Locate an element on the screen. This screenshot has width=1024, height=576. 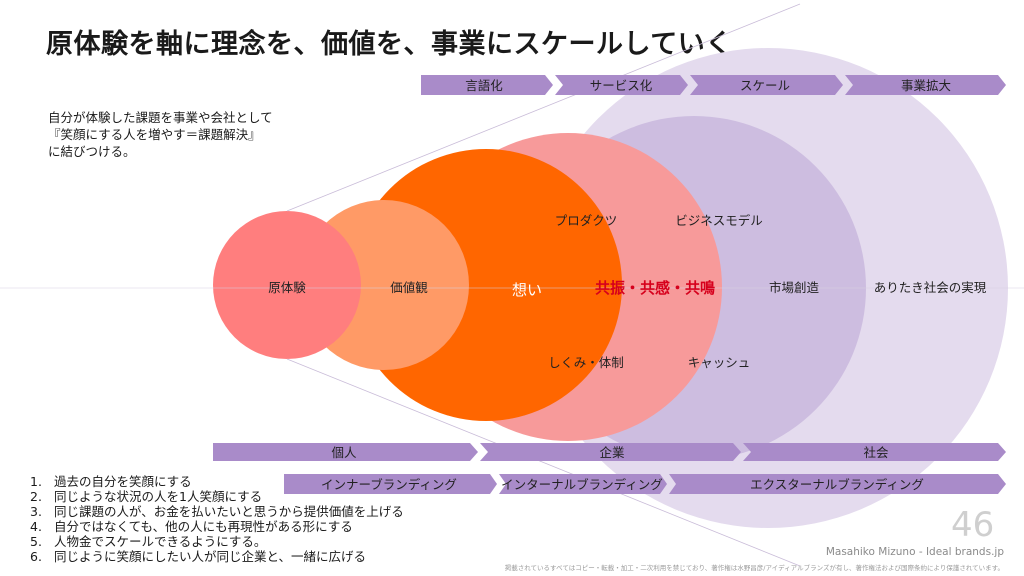
list-number: 5. is located at coordinates (36, 541).